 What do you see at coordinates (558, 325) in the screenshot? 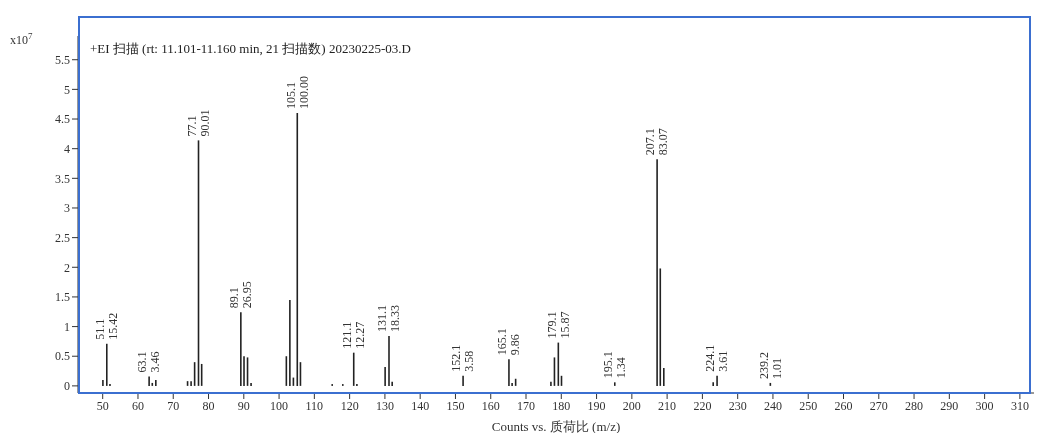
I see `annotation: 179.1 15.87` at bounding box center [558, 325].